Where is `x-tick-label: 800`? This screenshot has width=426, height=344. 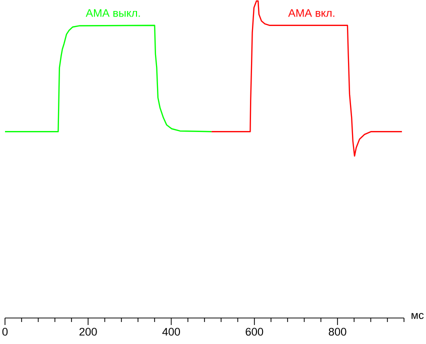
x-tick-label: 800 is located at coordinates (337, 332).